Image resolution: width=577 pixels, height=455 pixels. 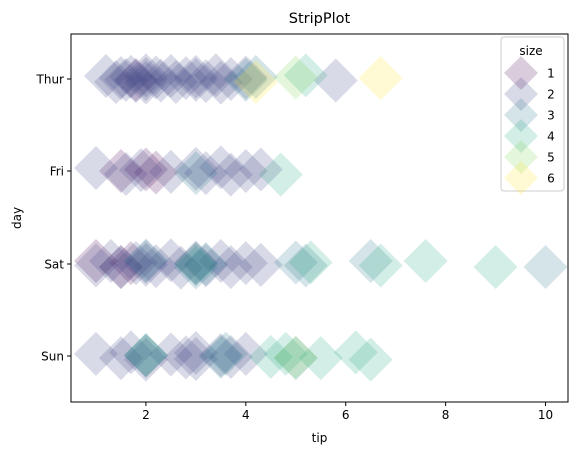 I want to click on legend-label-5: 5, so click(x=551, y=158).